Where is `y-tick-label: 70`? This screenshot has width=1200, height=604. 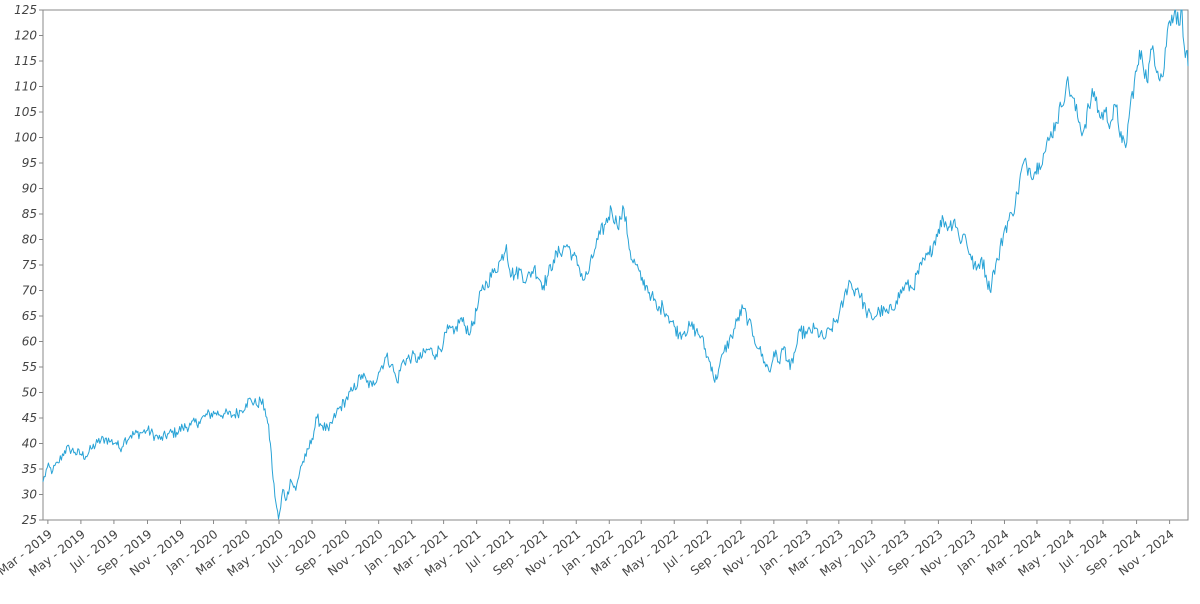
y-tick-label: 70 is located at coordinates (30, 291).